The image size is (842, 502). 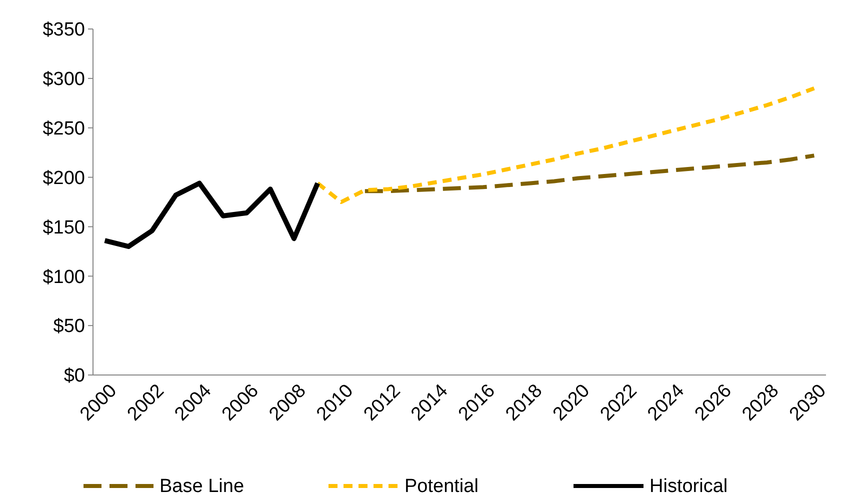 I want to click on legend-label: Potential, so click(x=441, y=486).